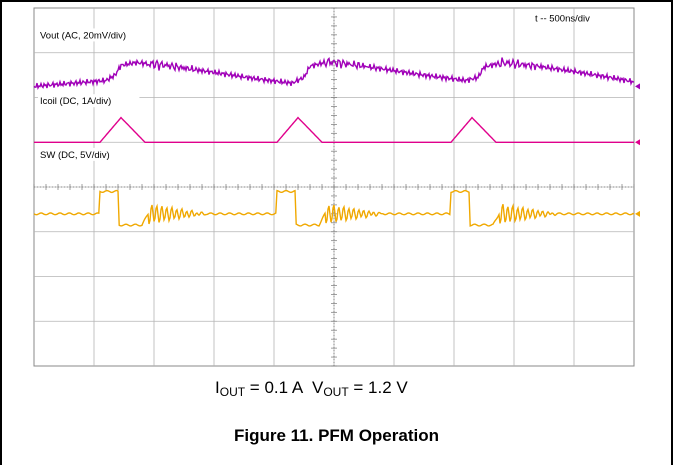  What do you see at coordinates (378, 387) in the screenshot?
I see `vout-value: = 1.2 V` at bounding box center [378, 387].